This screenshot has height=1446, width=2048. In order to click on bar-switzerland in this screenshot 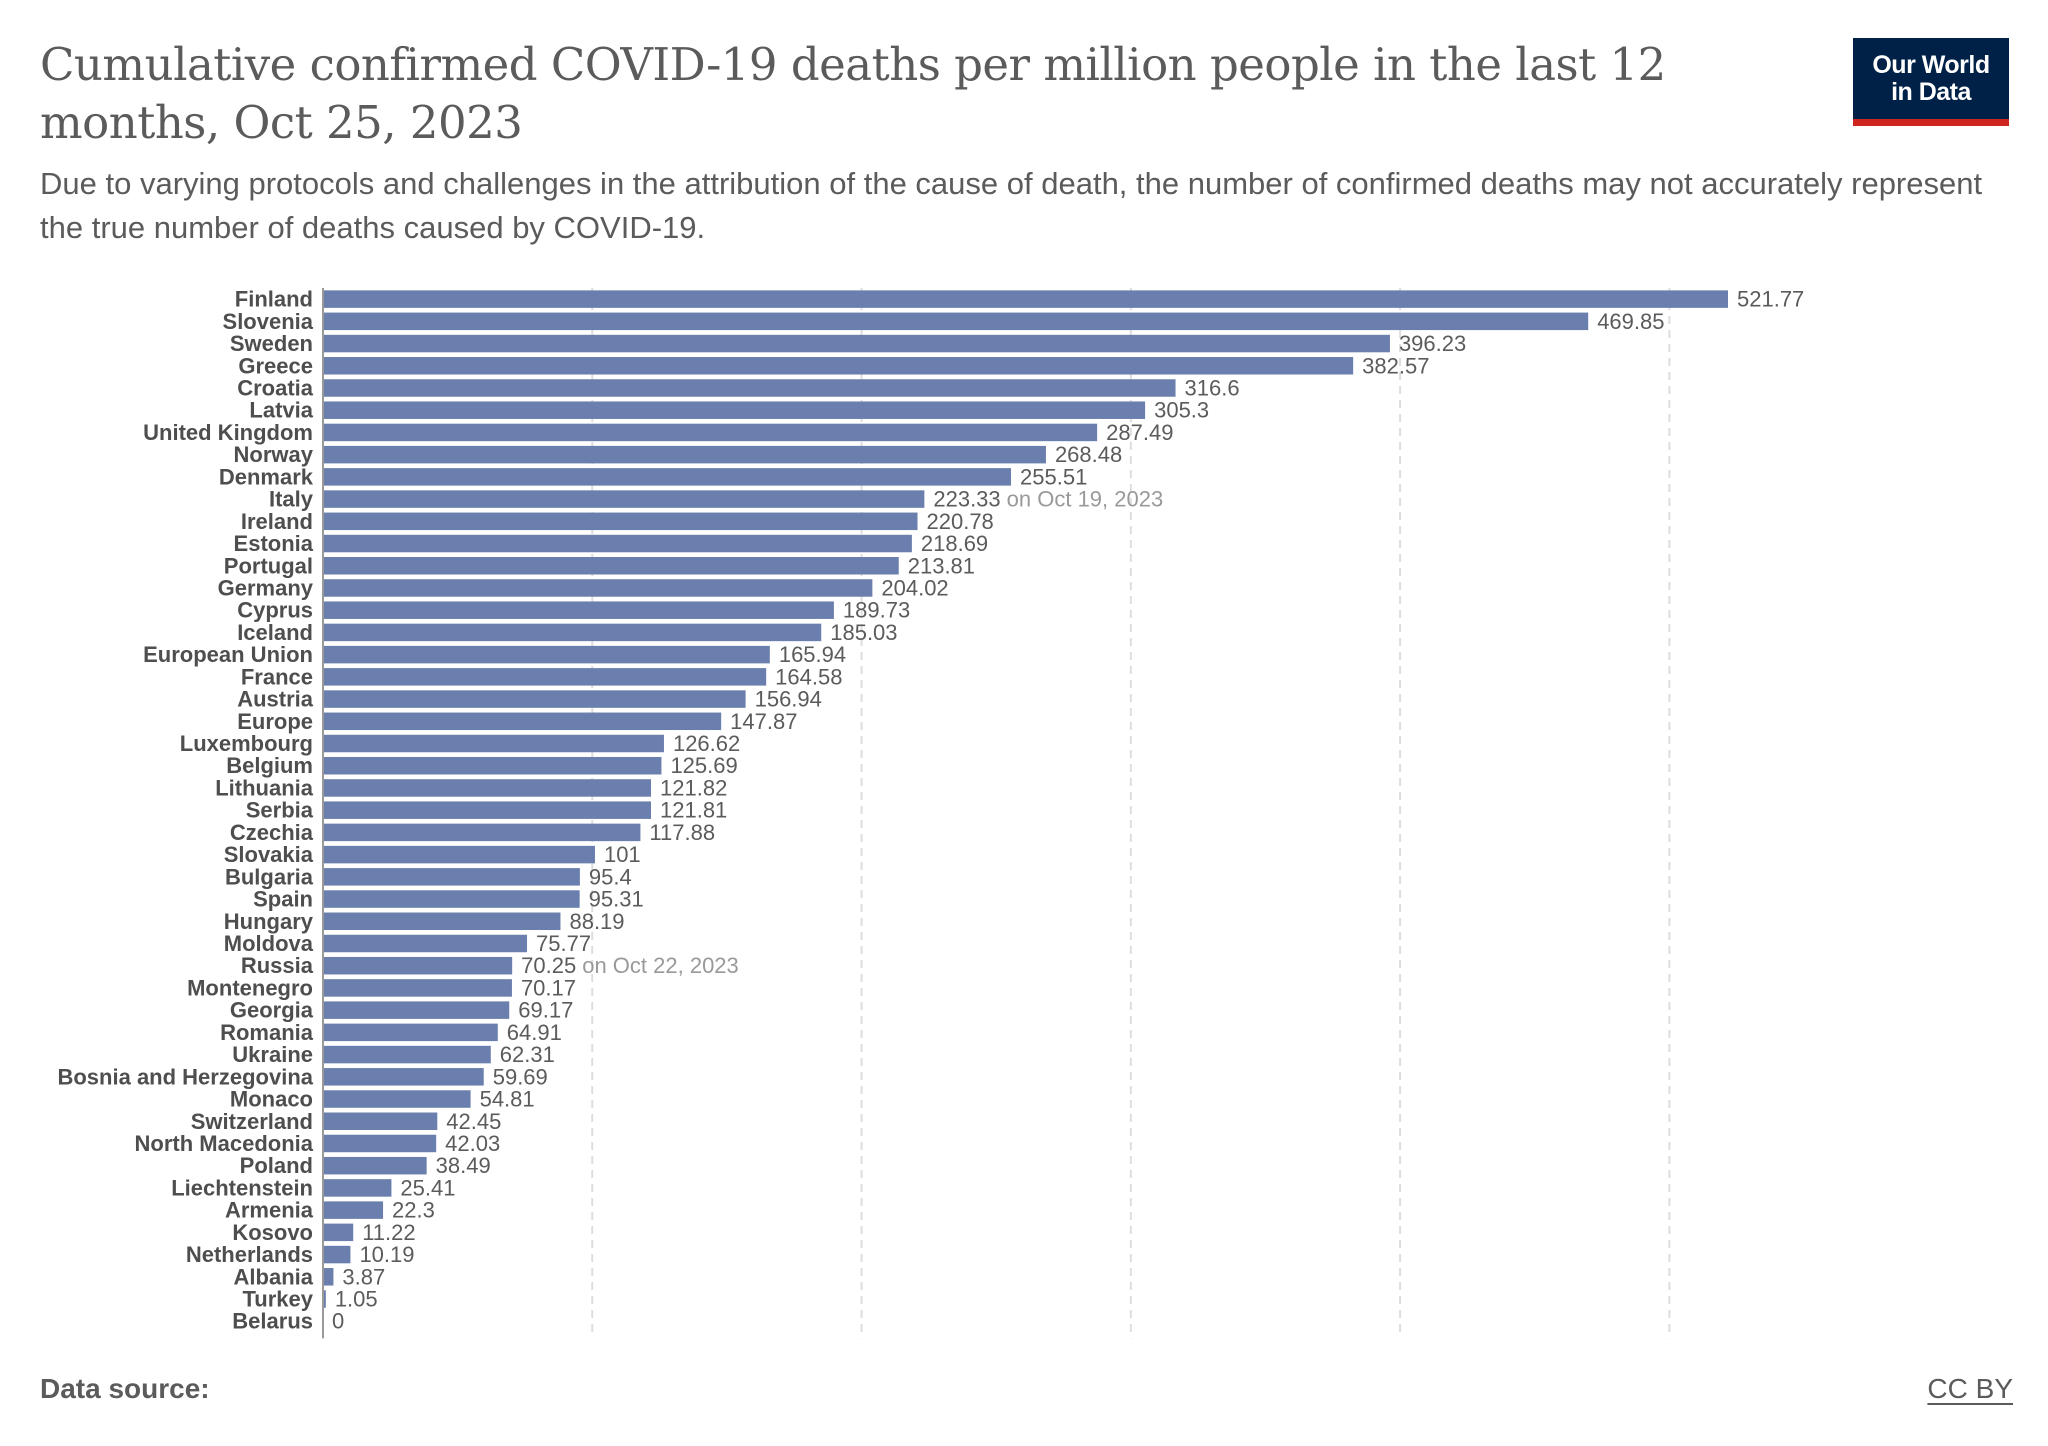, I will do `click(380, 1121)`.